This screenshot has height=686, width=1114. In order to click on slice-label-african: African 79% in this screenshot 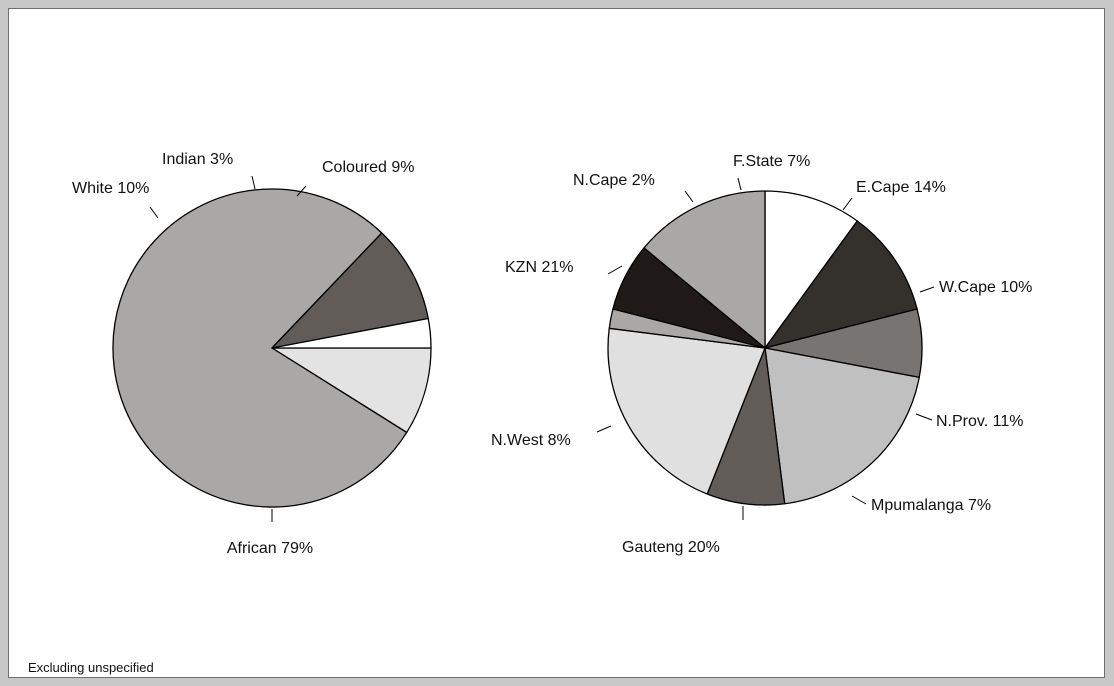, I will do `click(270, 548)`.